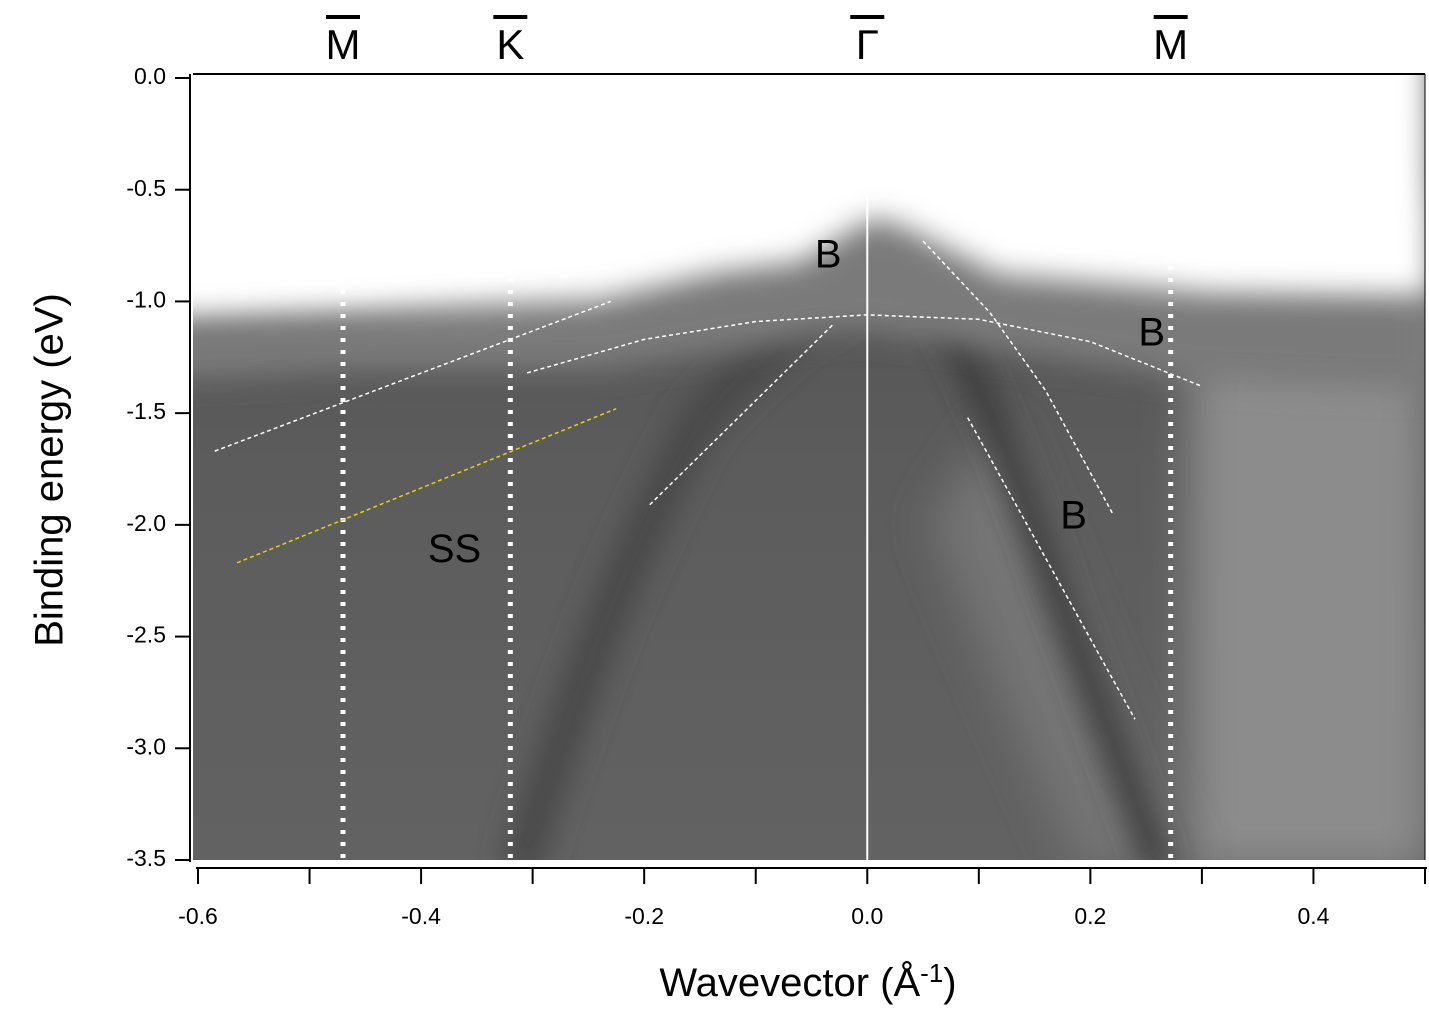 Image resolution: width=1429 pixels, height=1022 pixels. Describe the element at coordinates (146, 858) in the screenshot. I see `y-tick-label: -3.5` at that location.